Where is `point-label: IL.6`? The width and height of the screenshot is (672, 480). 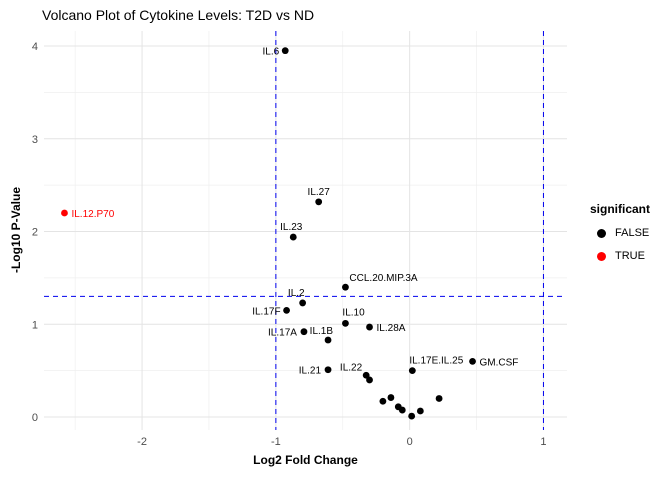
point-label: IL.6 is located at coordinates (271, 52).